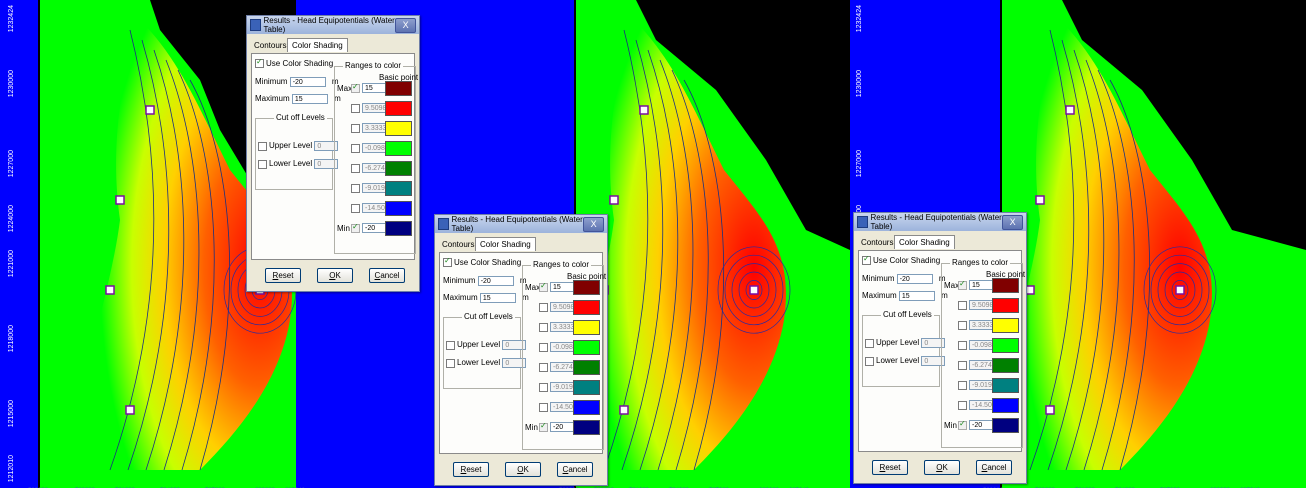  I want to click on range-row: -14.5098, so click(381, 210).